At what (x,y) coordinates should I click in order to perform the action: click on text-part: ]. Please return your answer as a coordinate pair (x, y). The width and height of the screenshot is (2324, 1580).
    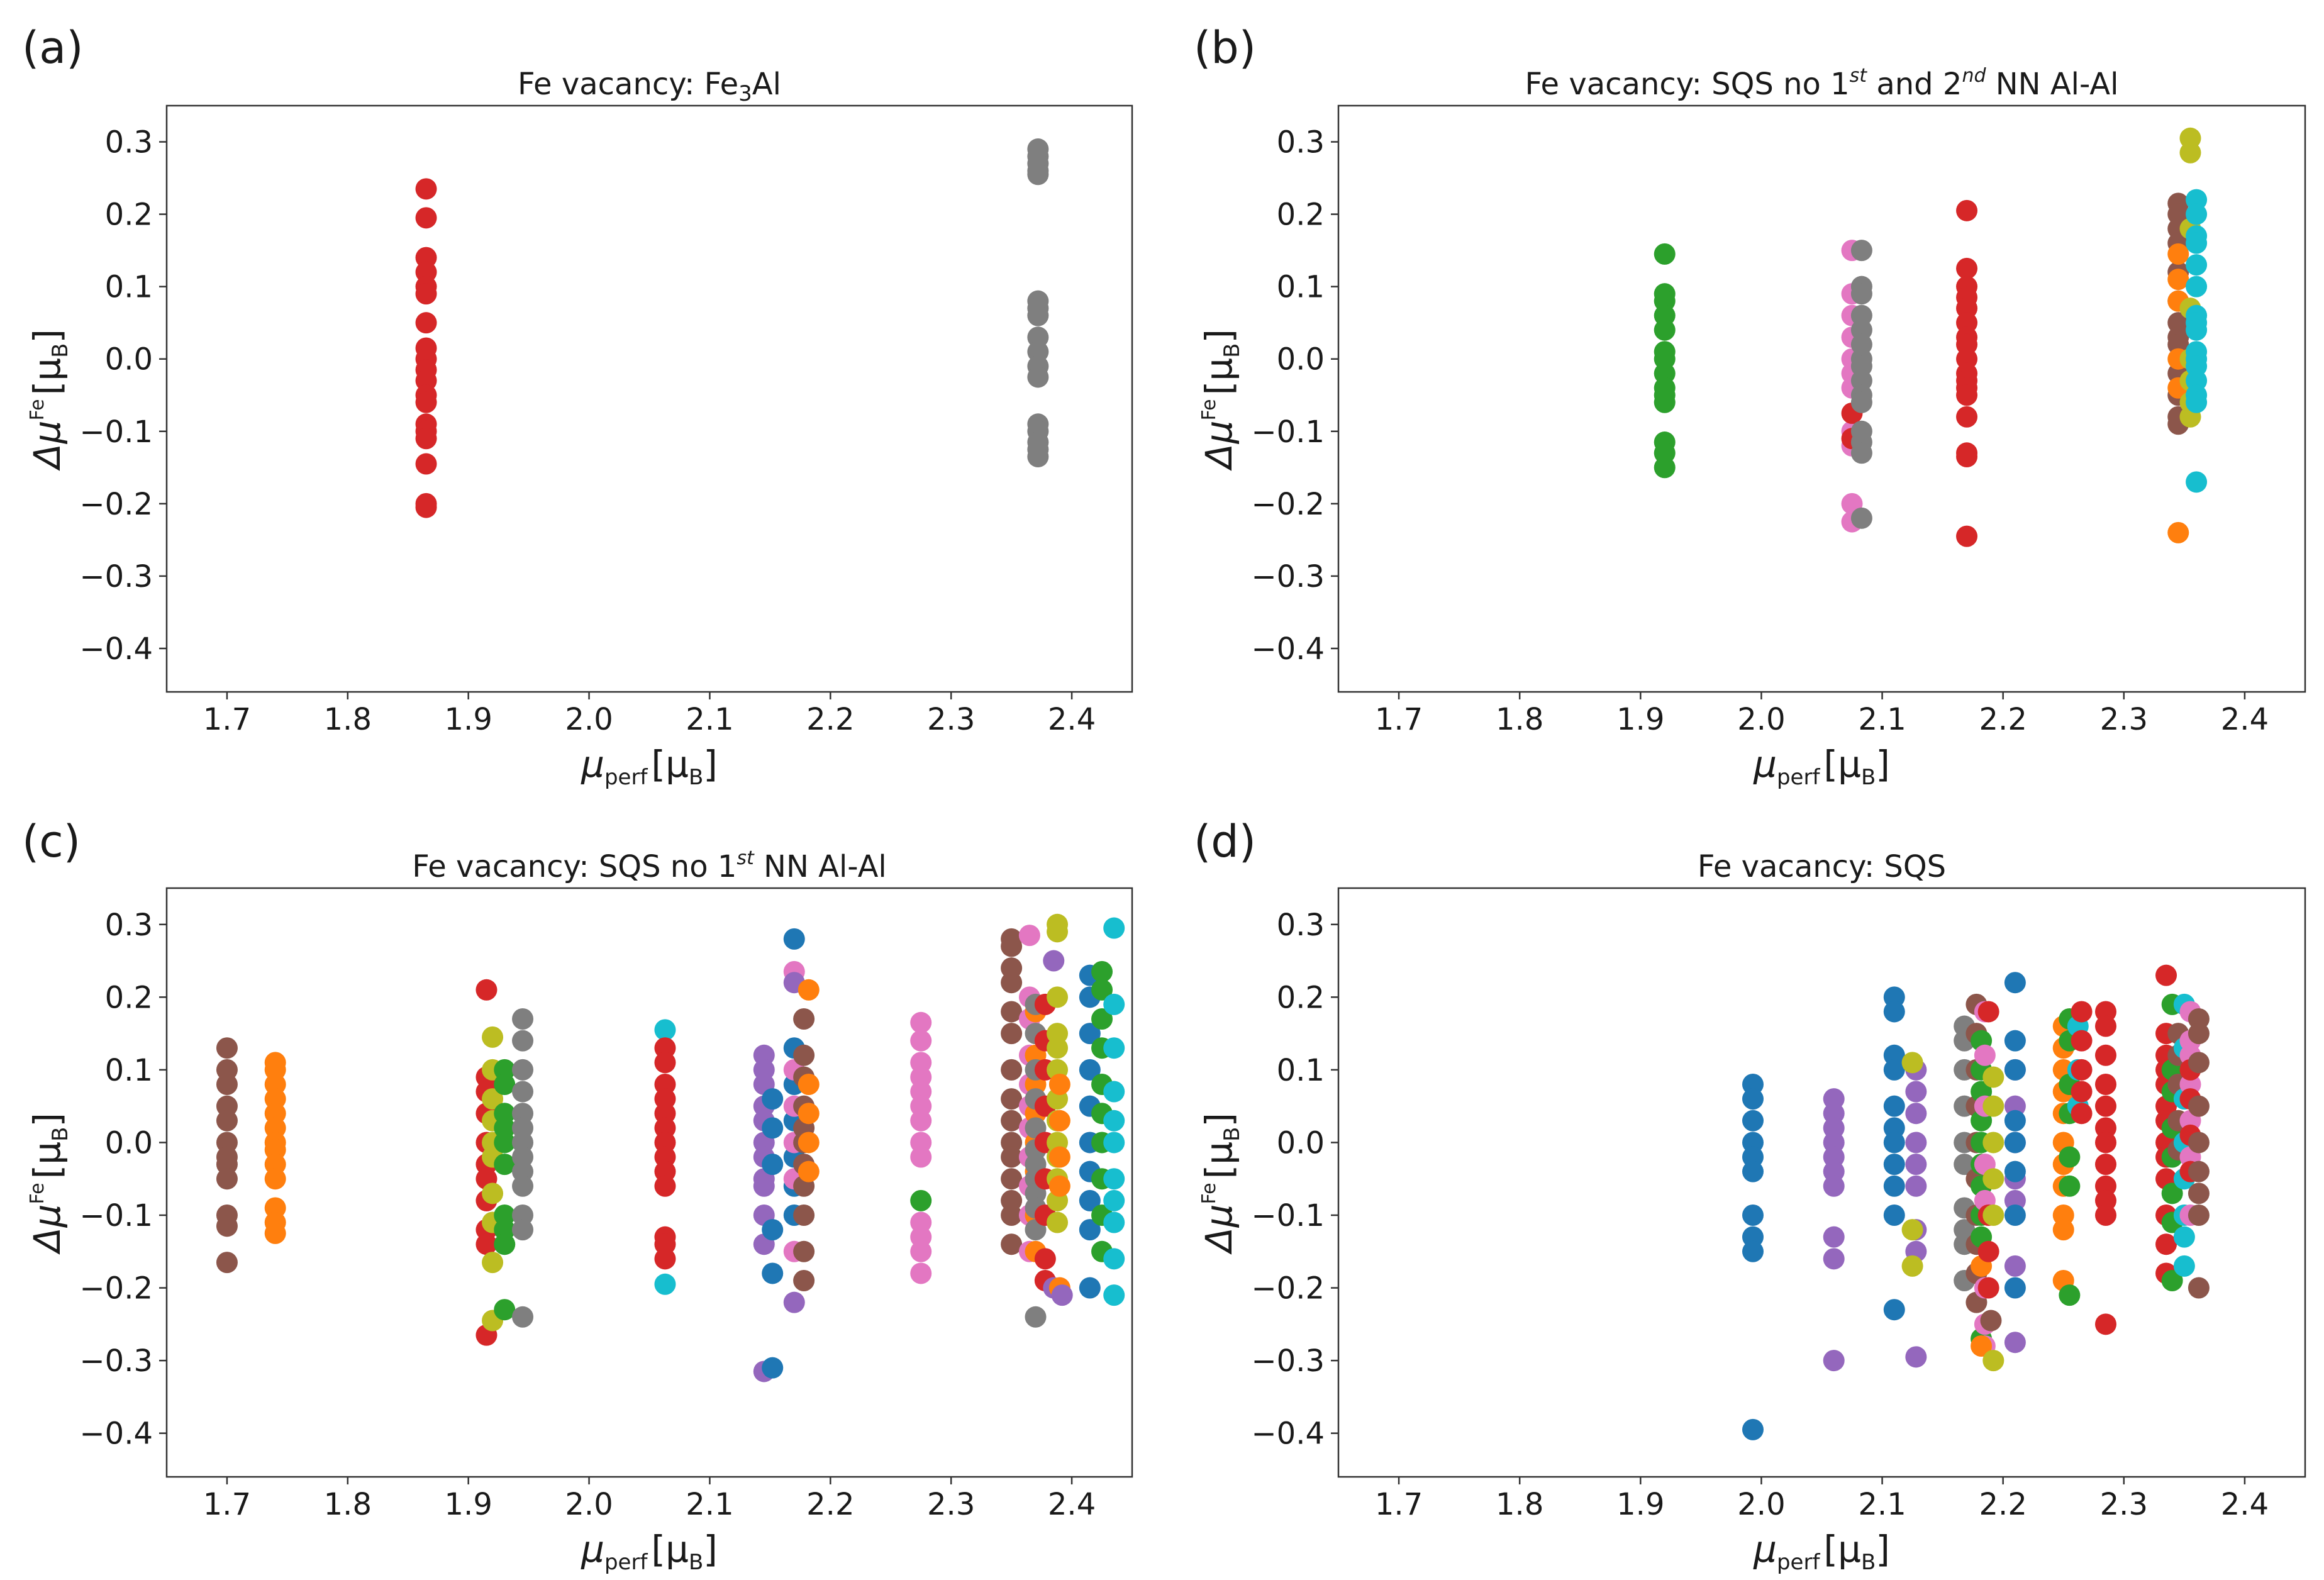
    Looking at the image, I should click on (1883, 765).